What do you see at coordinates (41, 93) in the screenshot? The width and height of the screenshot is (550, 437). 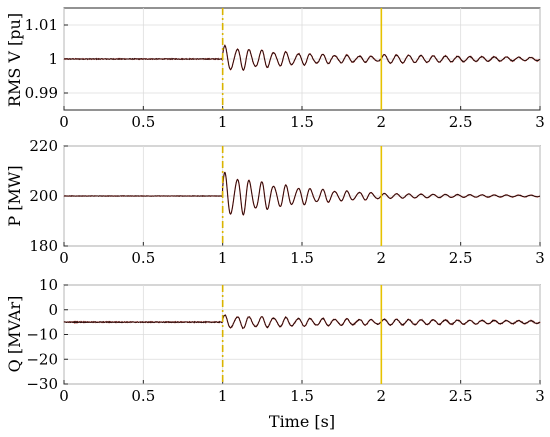 I see `y-tick-label: 0.99` at bounding box center [41, 93].